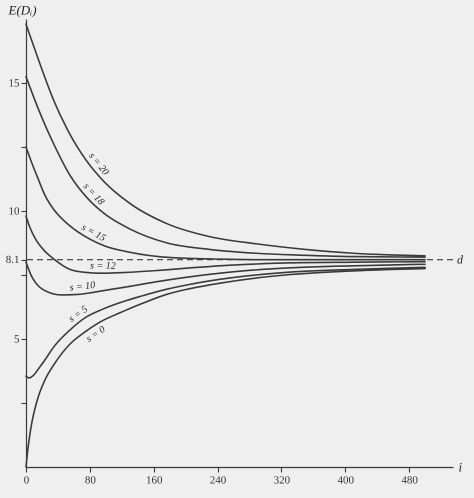 This screenshot has width=474, height=498. Describe the element at coordinates (346, 480) in the screenshot. I see `x-tick-label: 400` at that location.